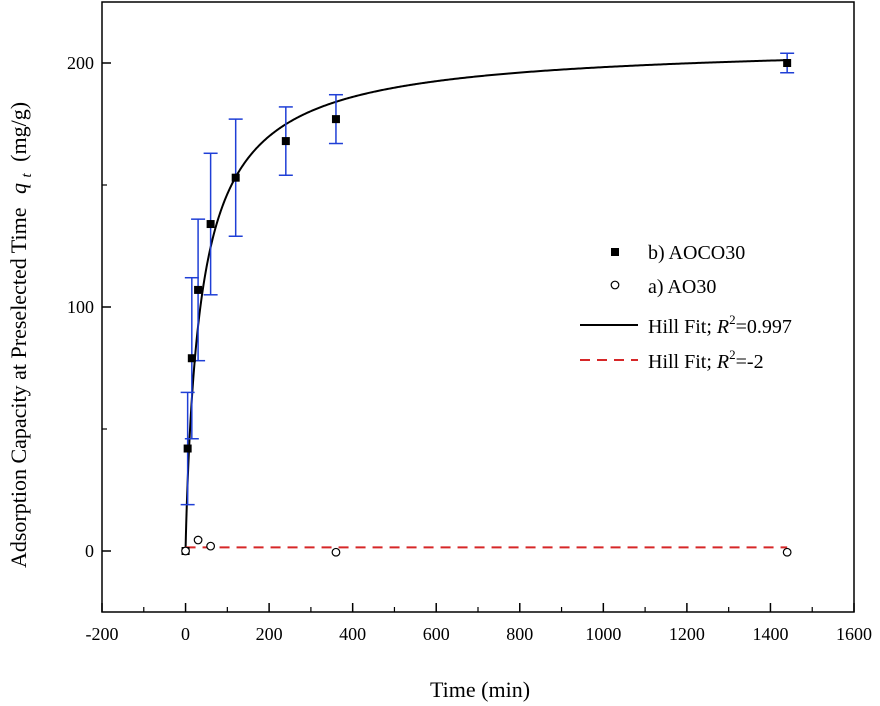 The height and width of the screenshot is (706, 880). I want to click on y-axis-title-main: Adsorption Capacity at Preselected Time, so click(18, 388).